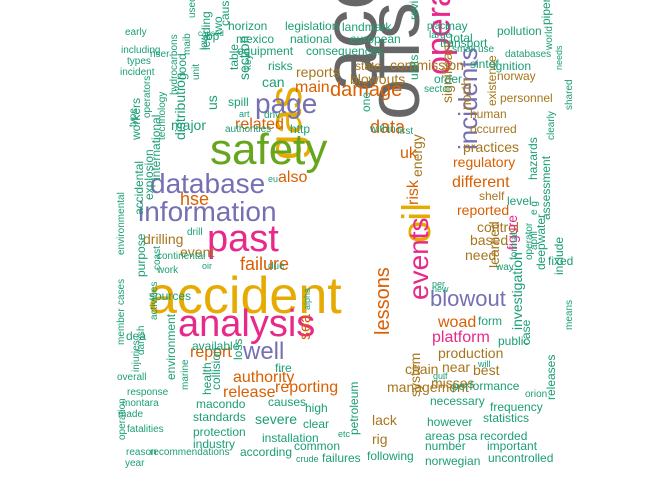  Describe the element at coordinates (196, 71) in the screenshot. I see `cloud-word-unit: unit` at that location.